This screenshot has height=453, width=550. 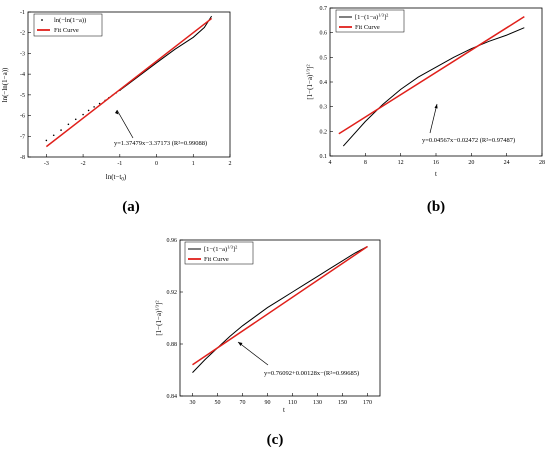 I want to click on x-tick-label: 2, so click(x=230, y=164).